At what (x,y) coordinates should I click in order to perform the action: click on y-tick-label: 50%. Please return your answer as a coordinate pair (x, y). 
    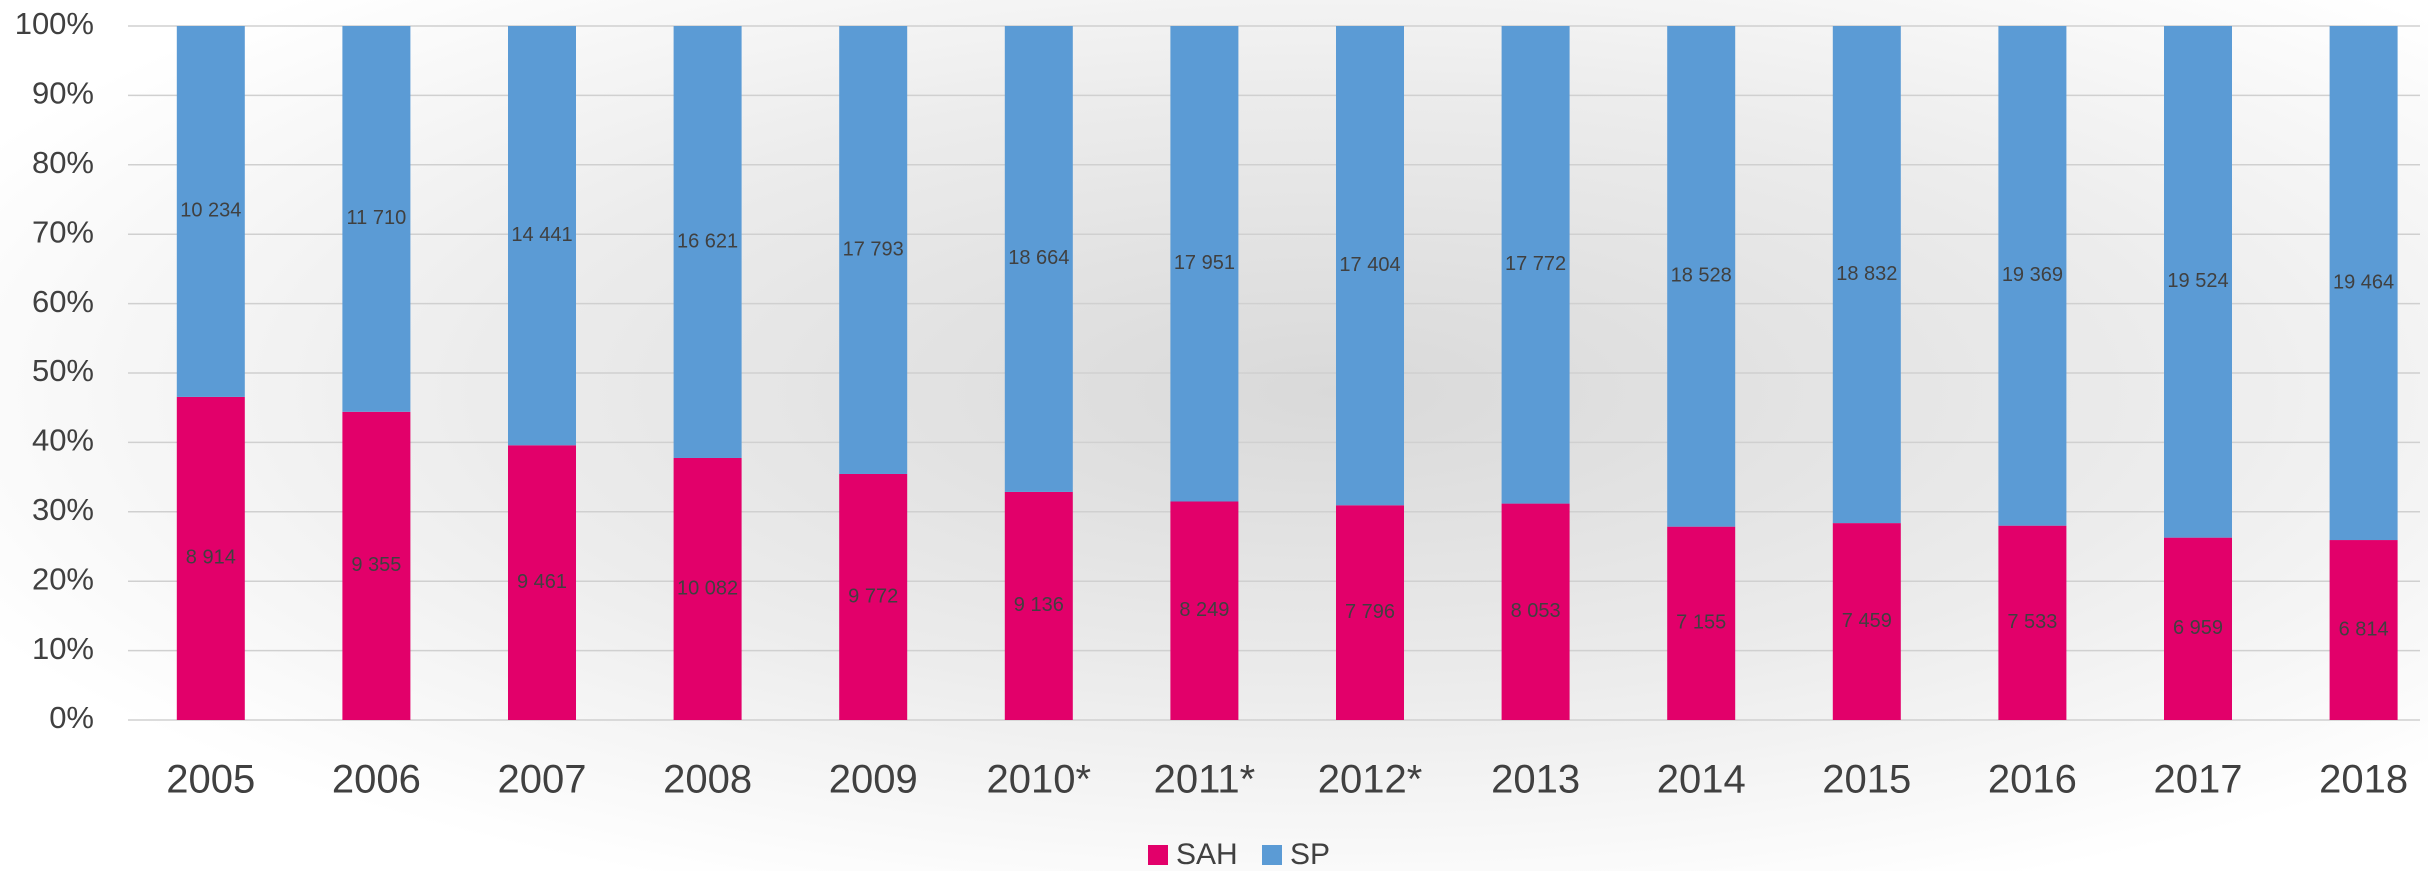
    Looking at the image, I should click on (63, 370).